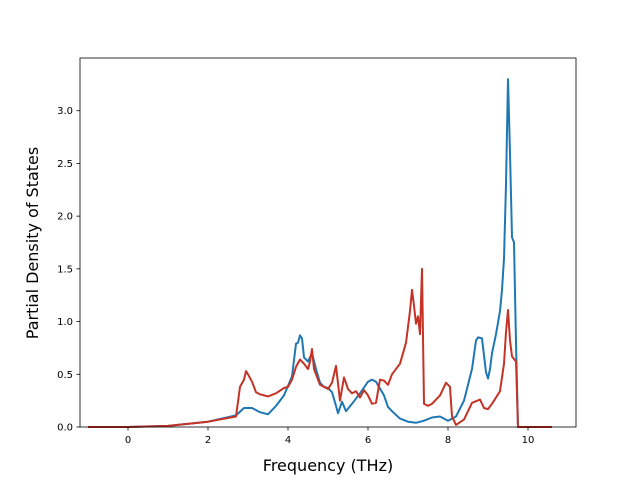 The width and height of the screenshot is (640, 480). What do you see at coordinates (368, 440) in the screenshot?
I see `x-tick-label: 6` at bounding box center [368, 440].